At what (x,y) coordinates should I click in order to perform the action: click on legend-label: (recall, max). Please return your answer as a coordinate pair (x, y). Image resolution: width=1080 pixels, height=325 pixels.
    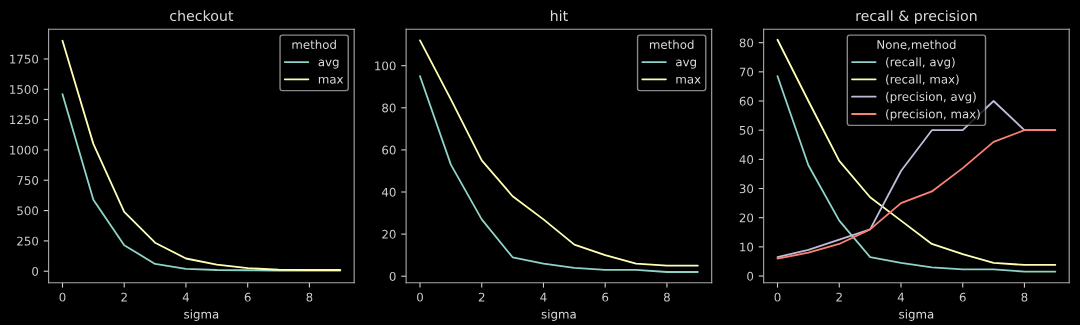
    Looking at the image, I should click on (922, 80).